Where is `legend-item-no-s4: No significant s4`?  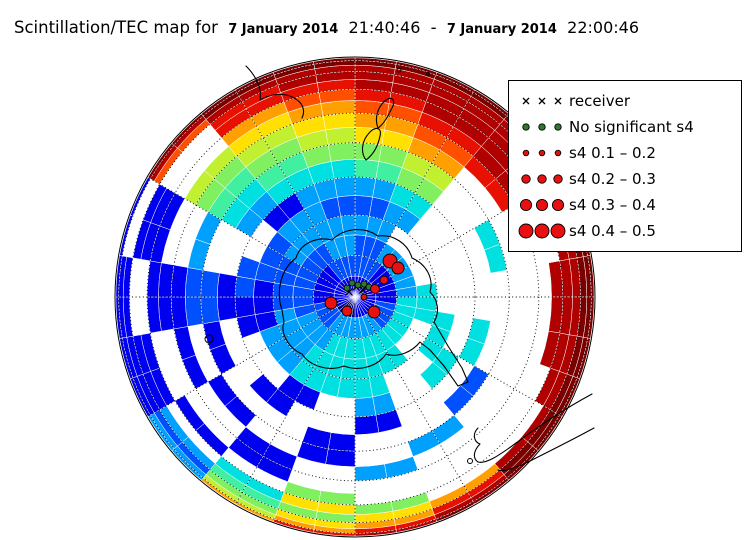
legend-item-no-s4: No significant s4 is located at coordinates (625, 127).